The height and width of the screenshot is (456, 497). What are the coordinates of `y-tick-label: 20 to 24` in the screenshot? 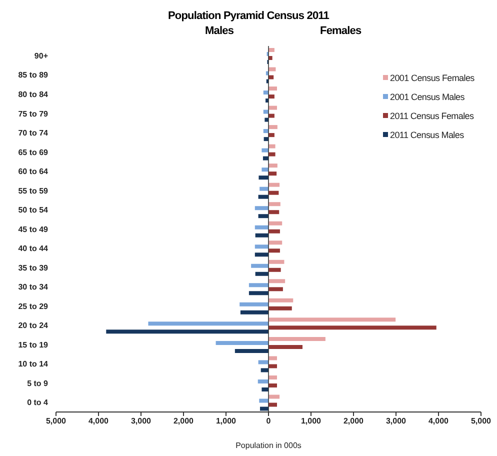 It's located at (33, 325).